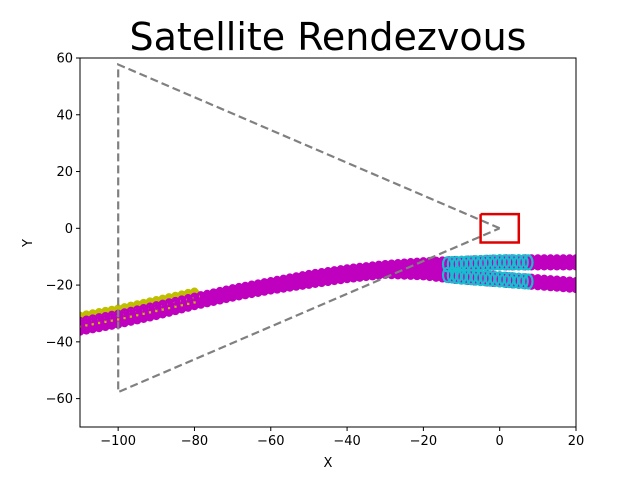 The height and width of the screenshot is (480, 640). I want to click on x-tick-label: 20, so click(576, 441).